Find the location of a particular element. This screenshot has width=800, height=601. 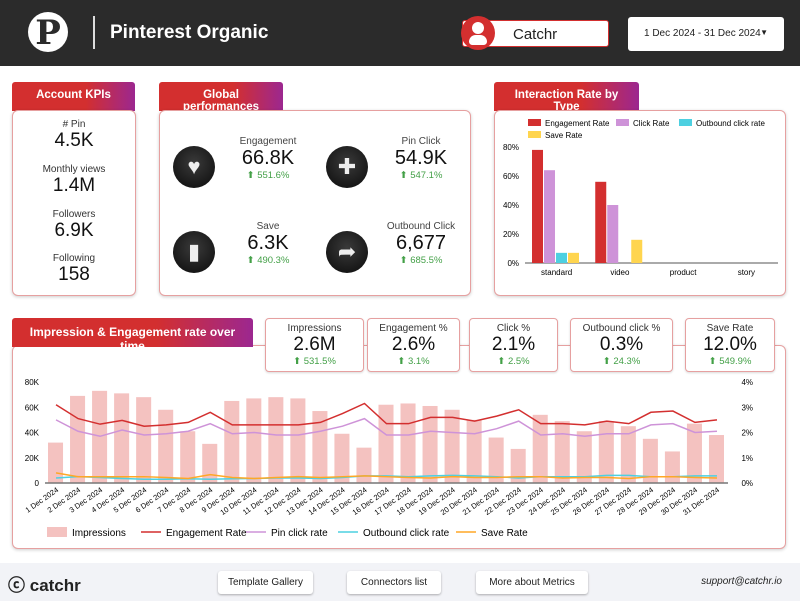

kpi-label: Followers is located at coordinates (74, 214).